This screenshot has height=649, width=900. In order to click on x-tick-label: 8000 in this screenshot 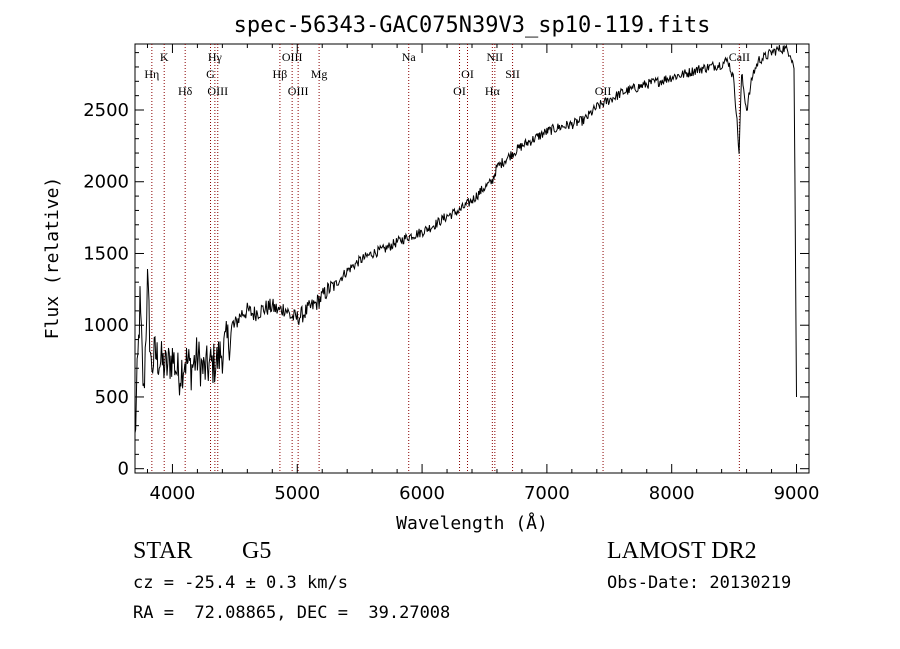, I will do `click(672, 493)`.